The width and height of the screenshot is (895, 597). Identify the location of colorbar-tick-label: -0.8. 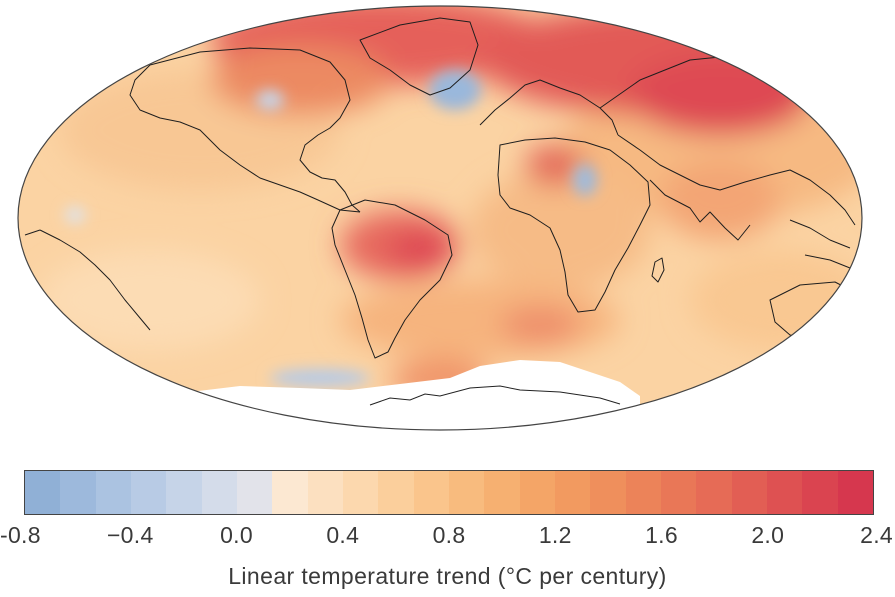
(20, 535).